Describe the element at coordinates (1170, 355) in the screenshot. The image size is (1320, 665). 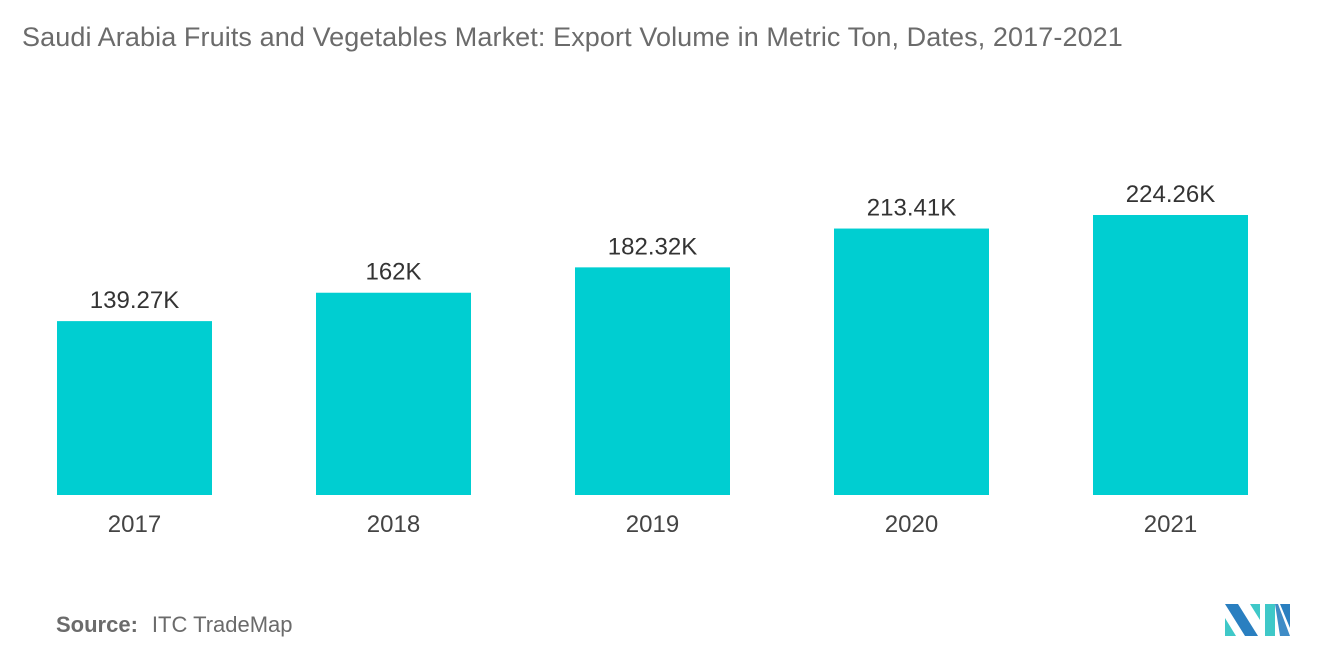
I see `bar-2021` at that location.